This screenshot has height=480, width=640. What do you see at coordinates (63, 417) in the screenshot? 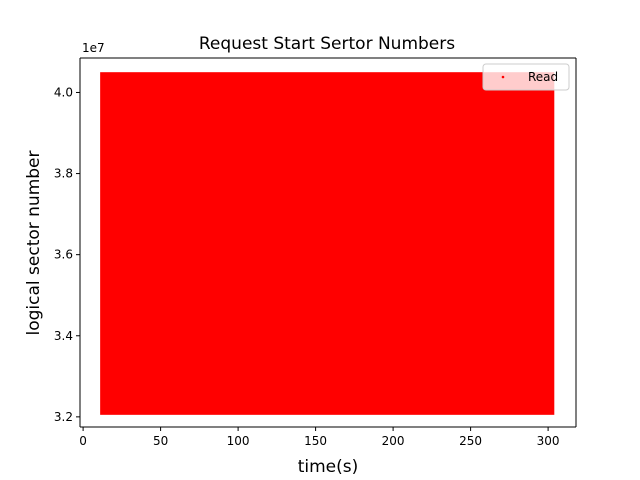
I see `y-tick-label: 3.2` at bounding box center [63, 417].